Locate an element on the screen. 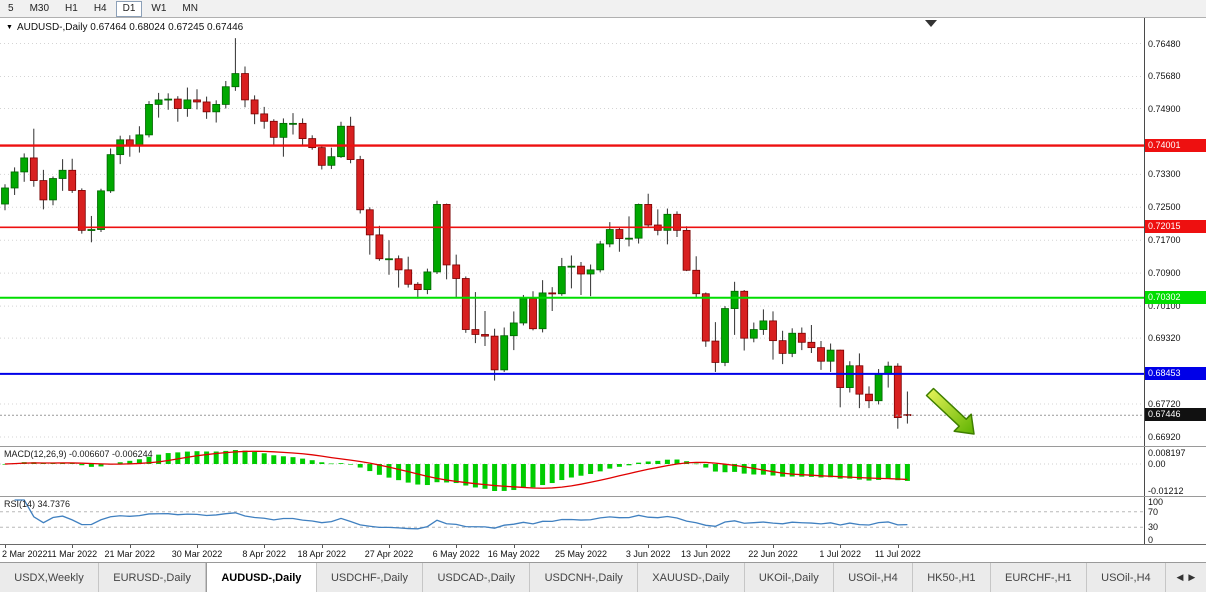 The height and width of the screenshot is (592, 1206). timeframe-button-m30: M30 is located at coordinates (39, 8).